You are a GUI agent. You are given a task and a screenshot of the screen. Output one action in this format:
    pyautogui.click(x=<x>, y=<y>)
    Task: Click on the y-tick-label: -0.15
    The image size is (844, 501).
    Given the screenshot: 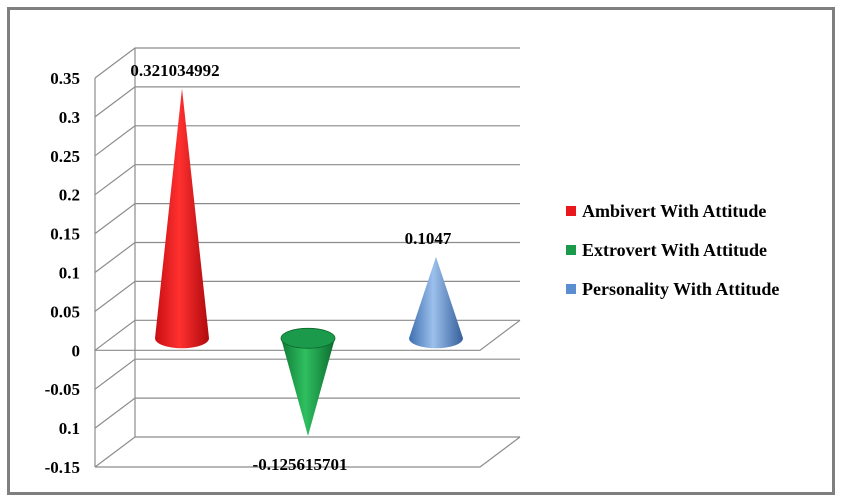 What is the action you would take?
    pyautogui.click(x=62, y=467)
    